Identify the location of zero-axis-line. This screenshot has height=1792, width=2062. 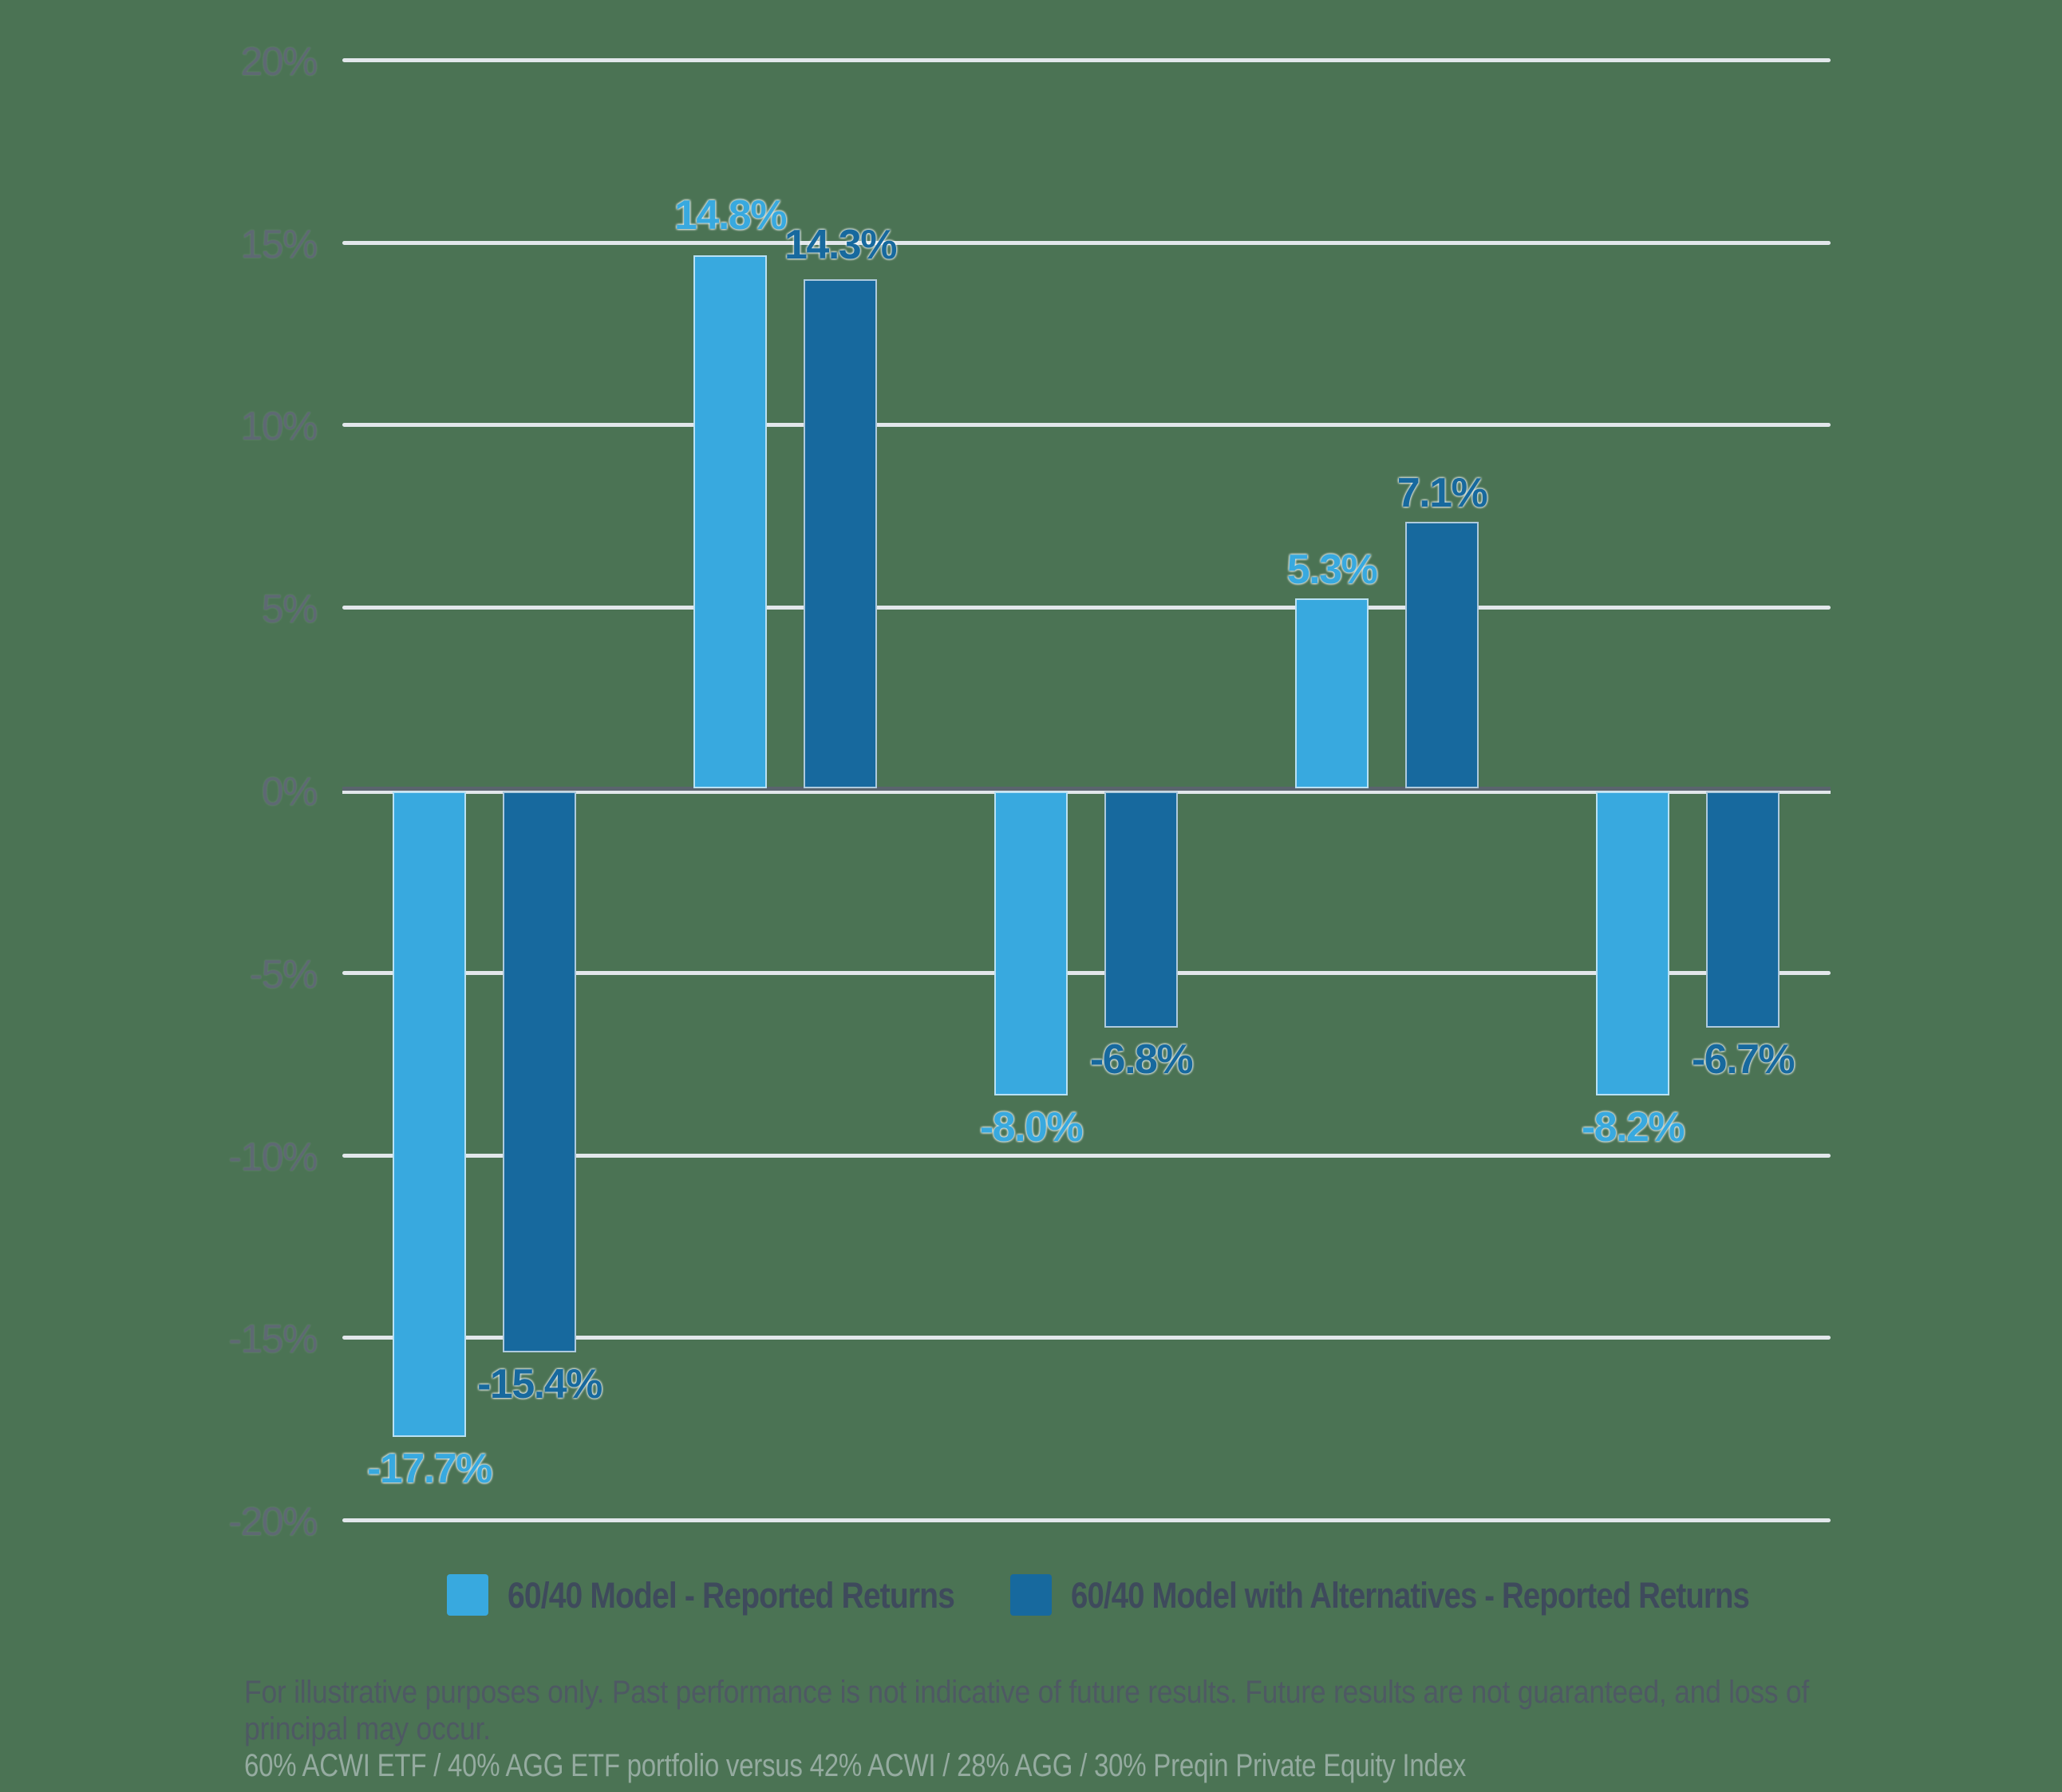
(1086, 789).